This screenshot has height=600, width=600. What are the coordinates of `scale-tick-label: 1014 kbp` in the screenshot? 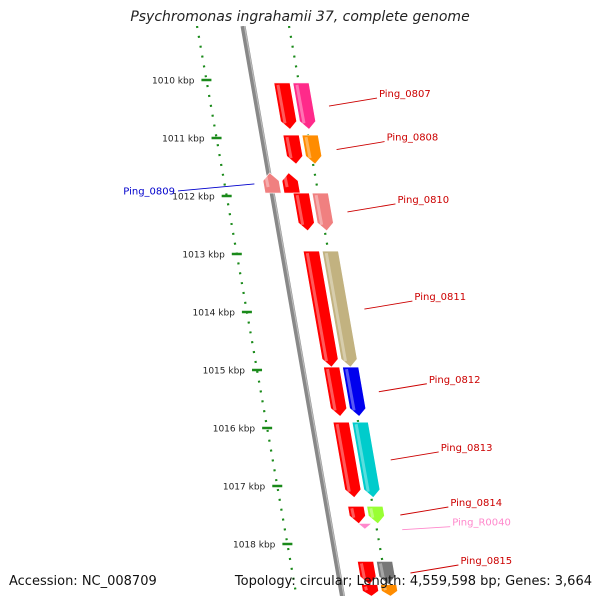 It's located at (214, 314).